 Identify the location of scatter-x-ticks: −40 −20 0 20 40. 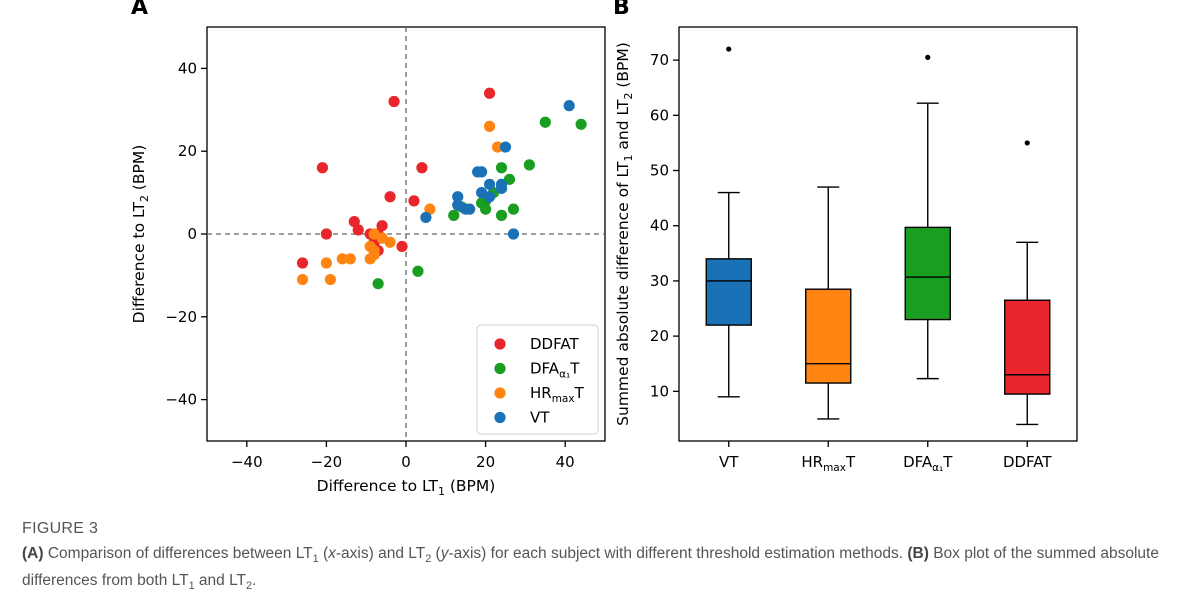
(403, 456).